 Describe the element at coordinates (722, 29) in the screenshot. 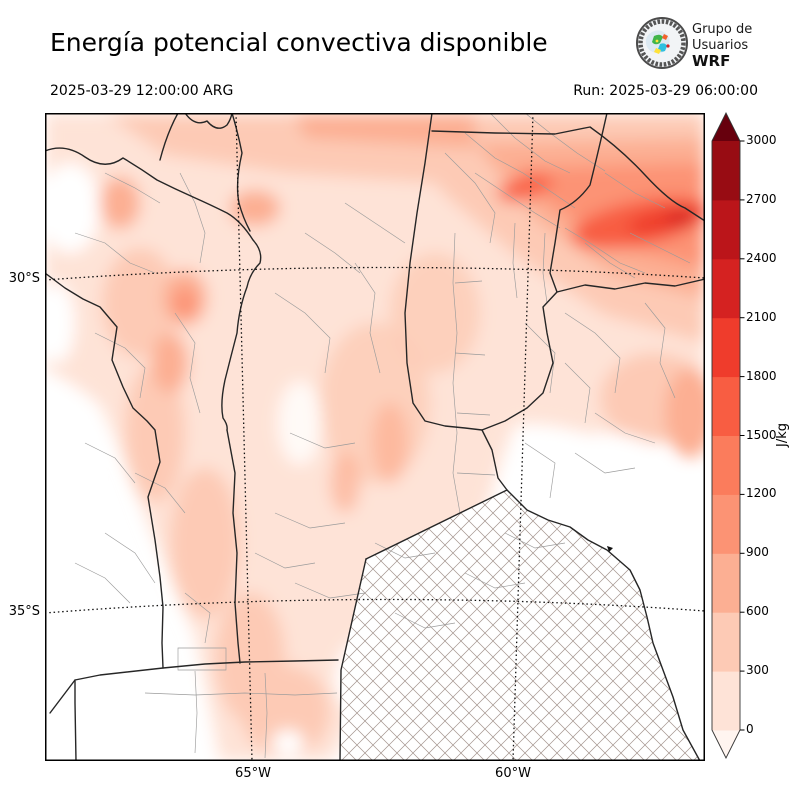

I see `logo-text-line1: Grupo de` at that location.